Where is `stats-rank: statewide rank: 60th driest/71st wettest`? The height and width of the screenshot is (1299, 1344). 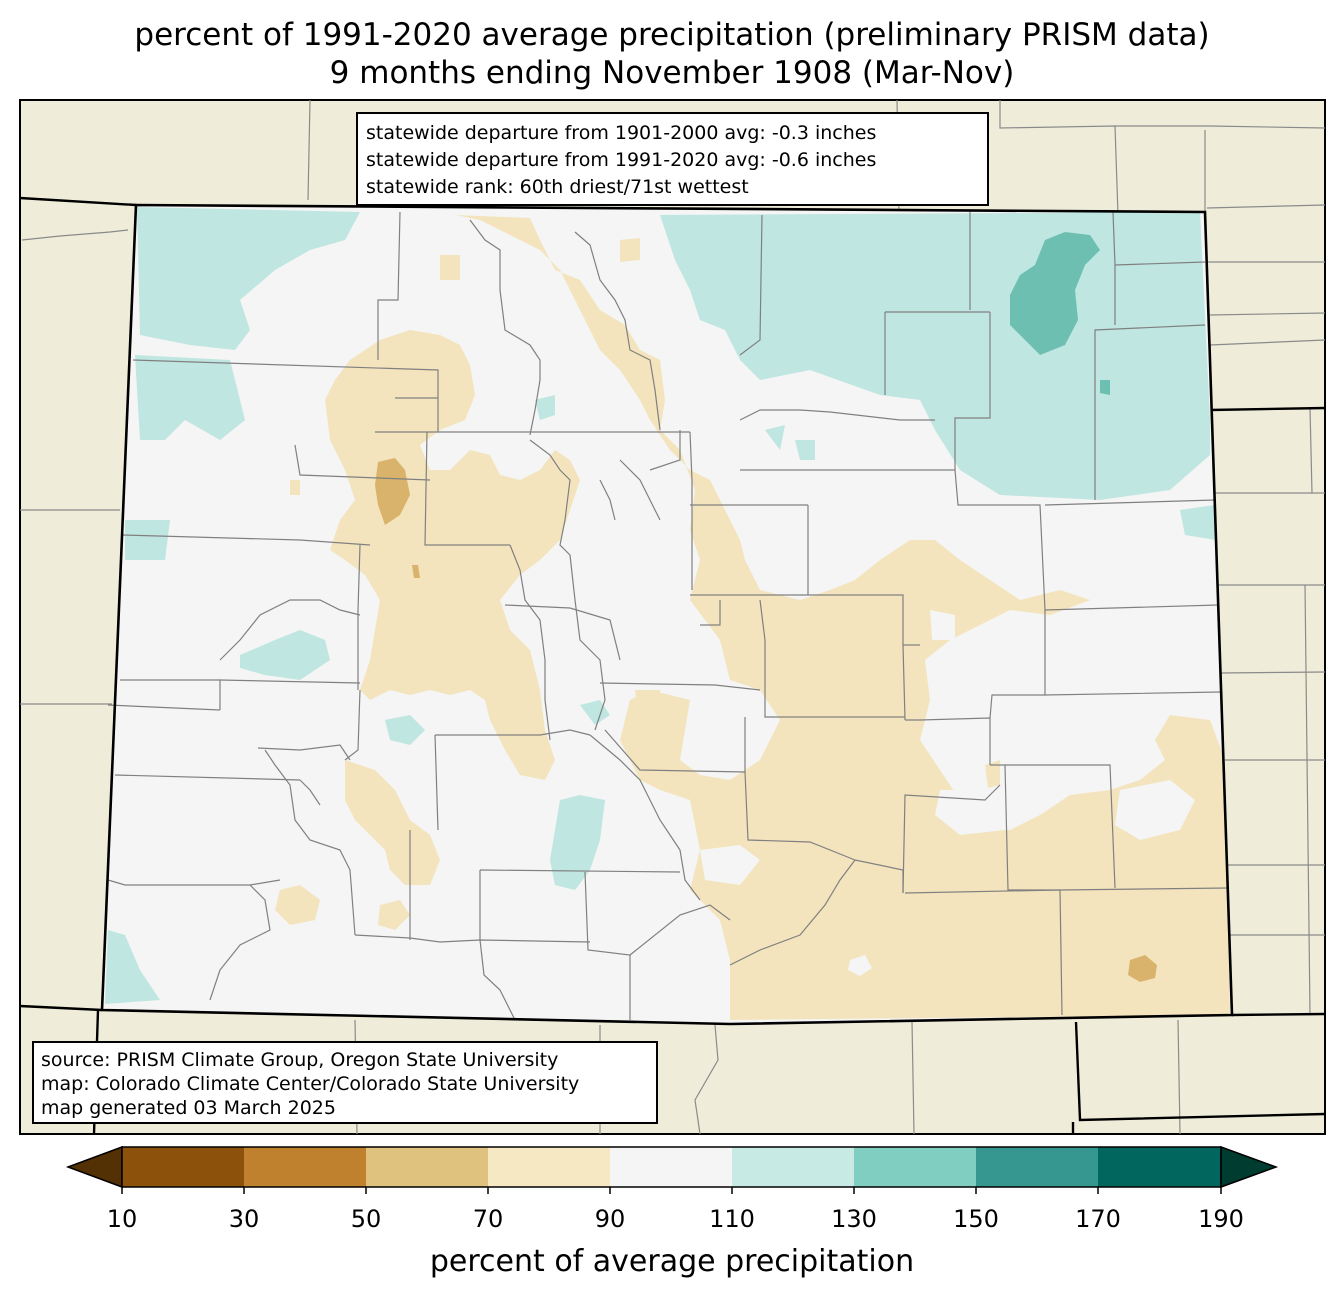
stats-rank: statewide rank: 60th driest/71st wettest is located at coordinates (557, 187).